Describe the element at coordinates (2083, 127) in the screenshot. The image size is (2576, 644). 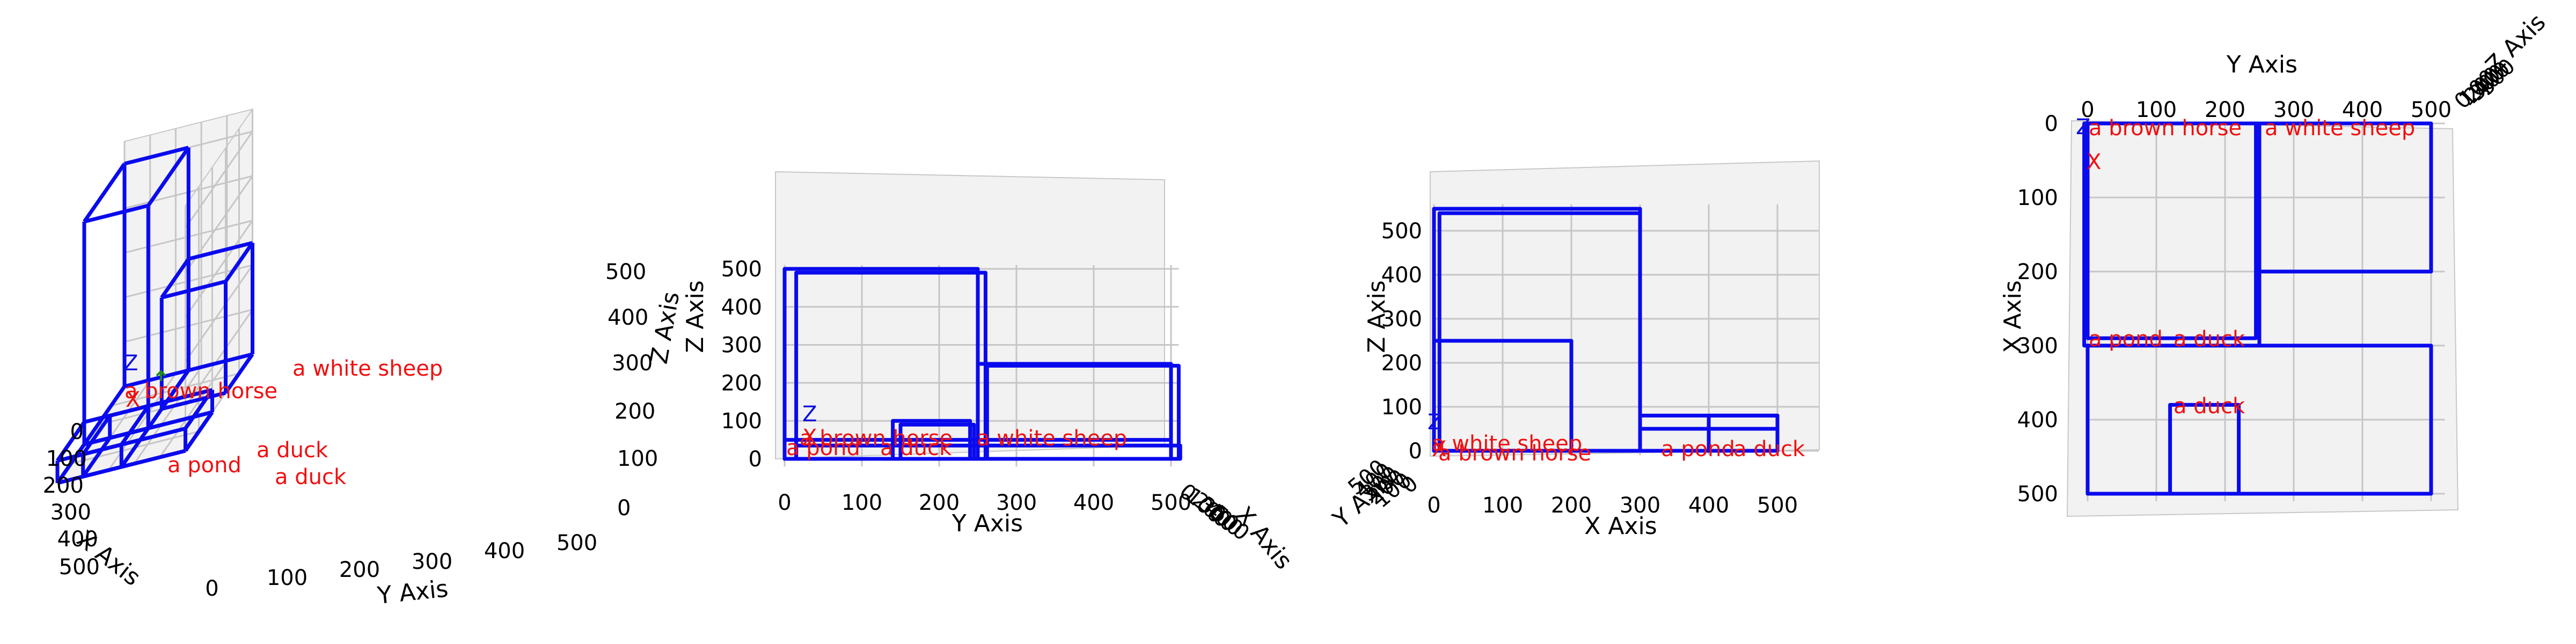
I see `top-gizmo-z: Z` at that location.